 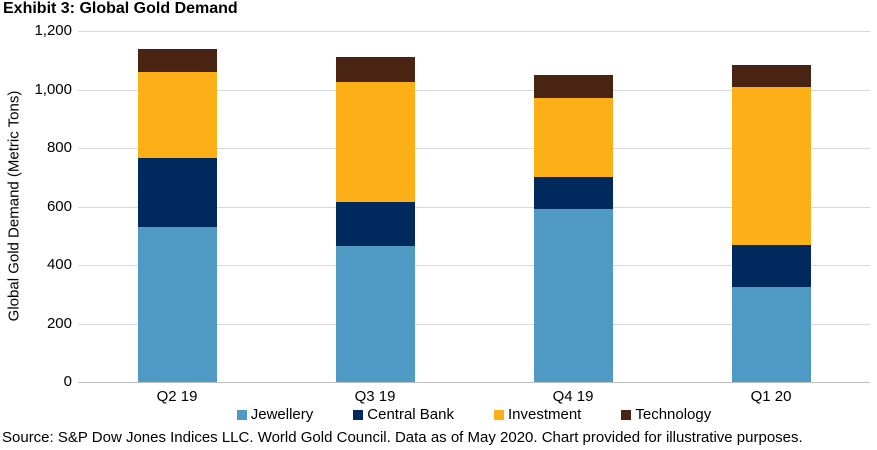 I want to click on bar-segment-q4-19-investment, so click(x=573, y=138).